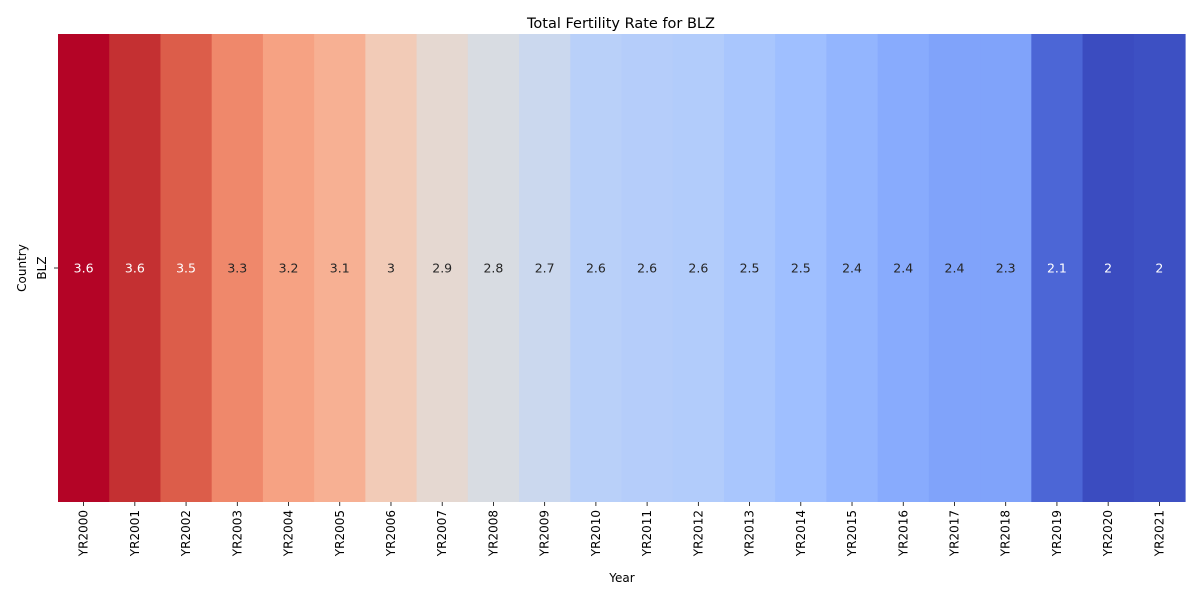 This screenshot has height=600, width=1200. What do you see at coordinates (186, 533) in the screenshot?
I see `x-tick-label: YR2002` at bounding box center [186, 533].